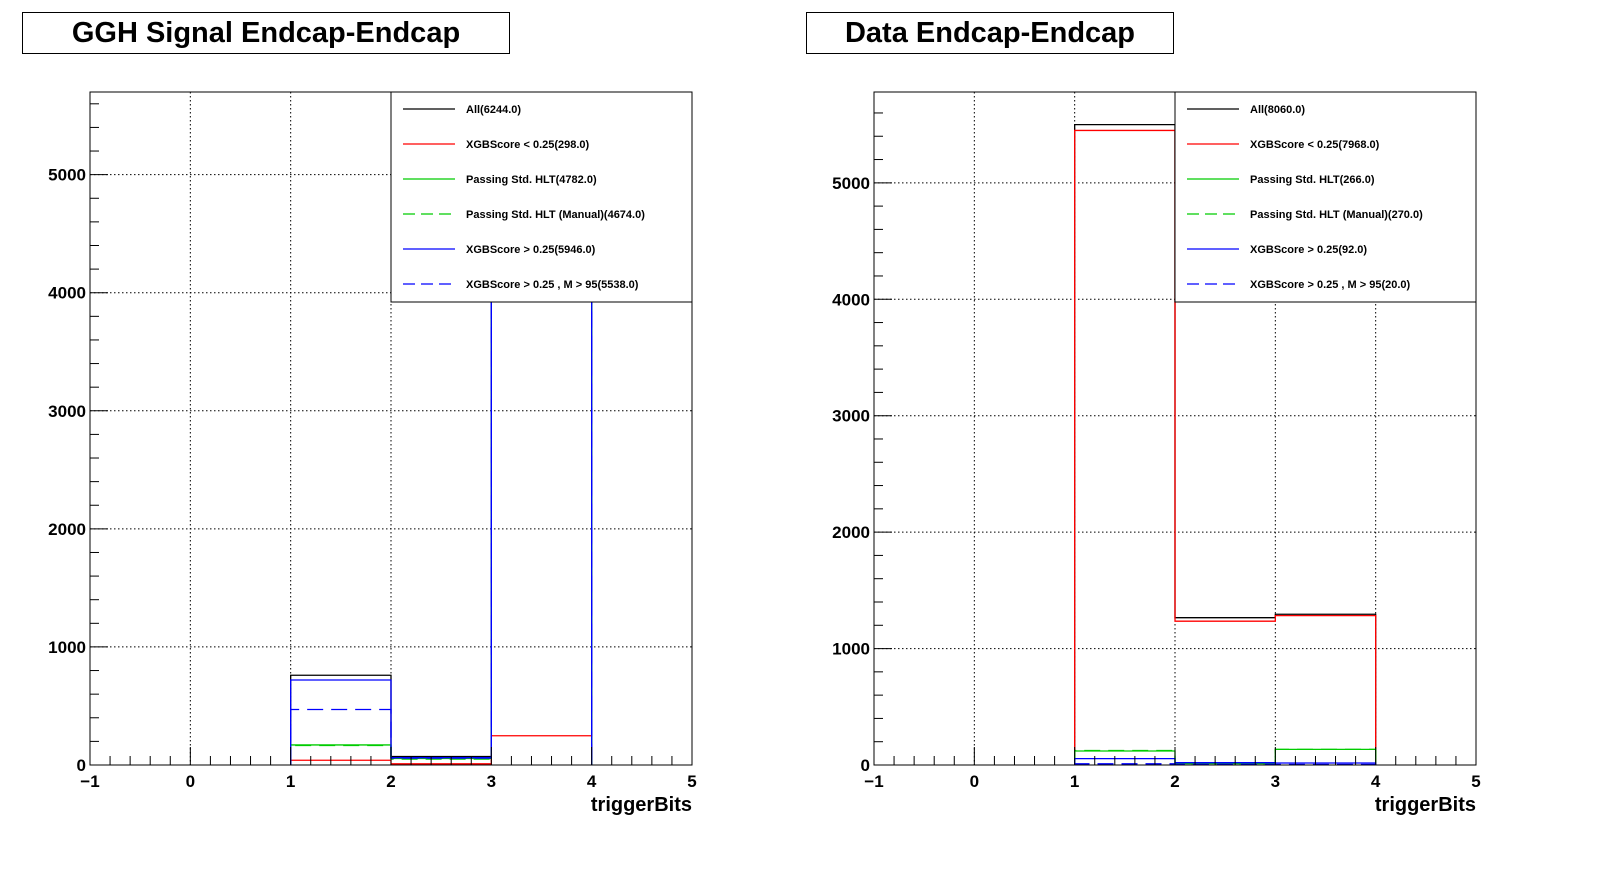  I want to click on legend-label-4: Passing Std. HLT (Manual)(4674.0), so click(555, 215).